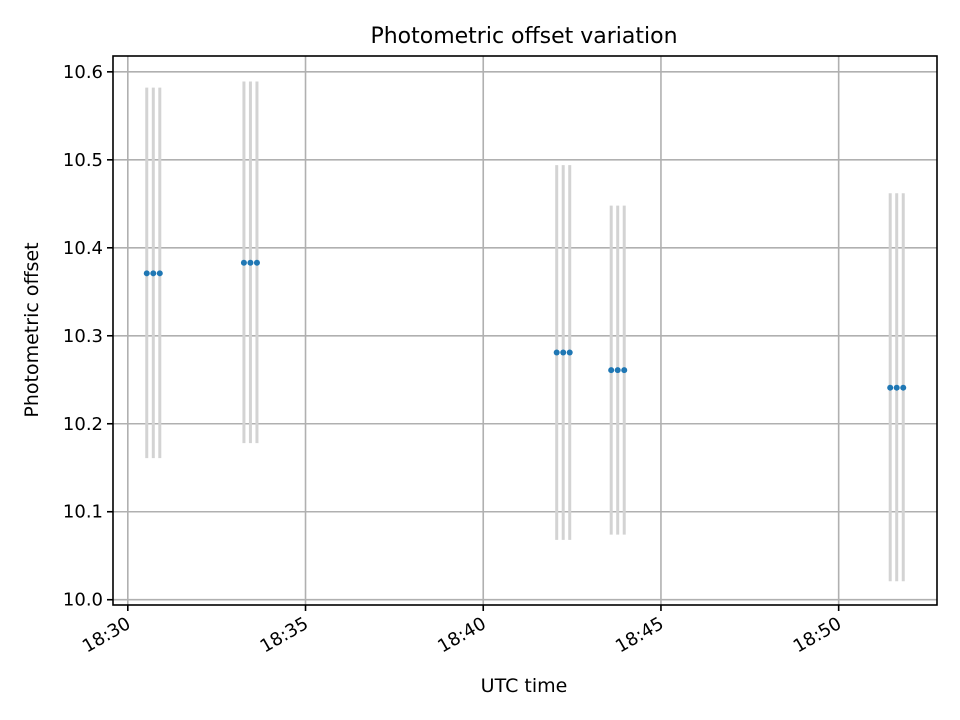 Image resolution: width=960 pixels, height=720 pixels. Describe the element at coordinates (83, 600) in the screenshot. I see `y-tick-label: 10.0` at that location.